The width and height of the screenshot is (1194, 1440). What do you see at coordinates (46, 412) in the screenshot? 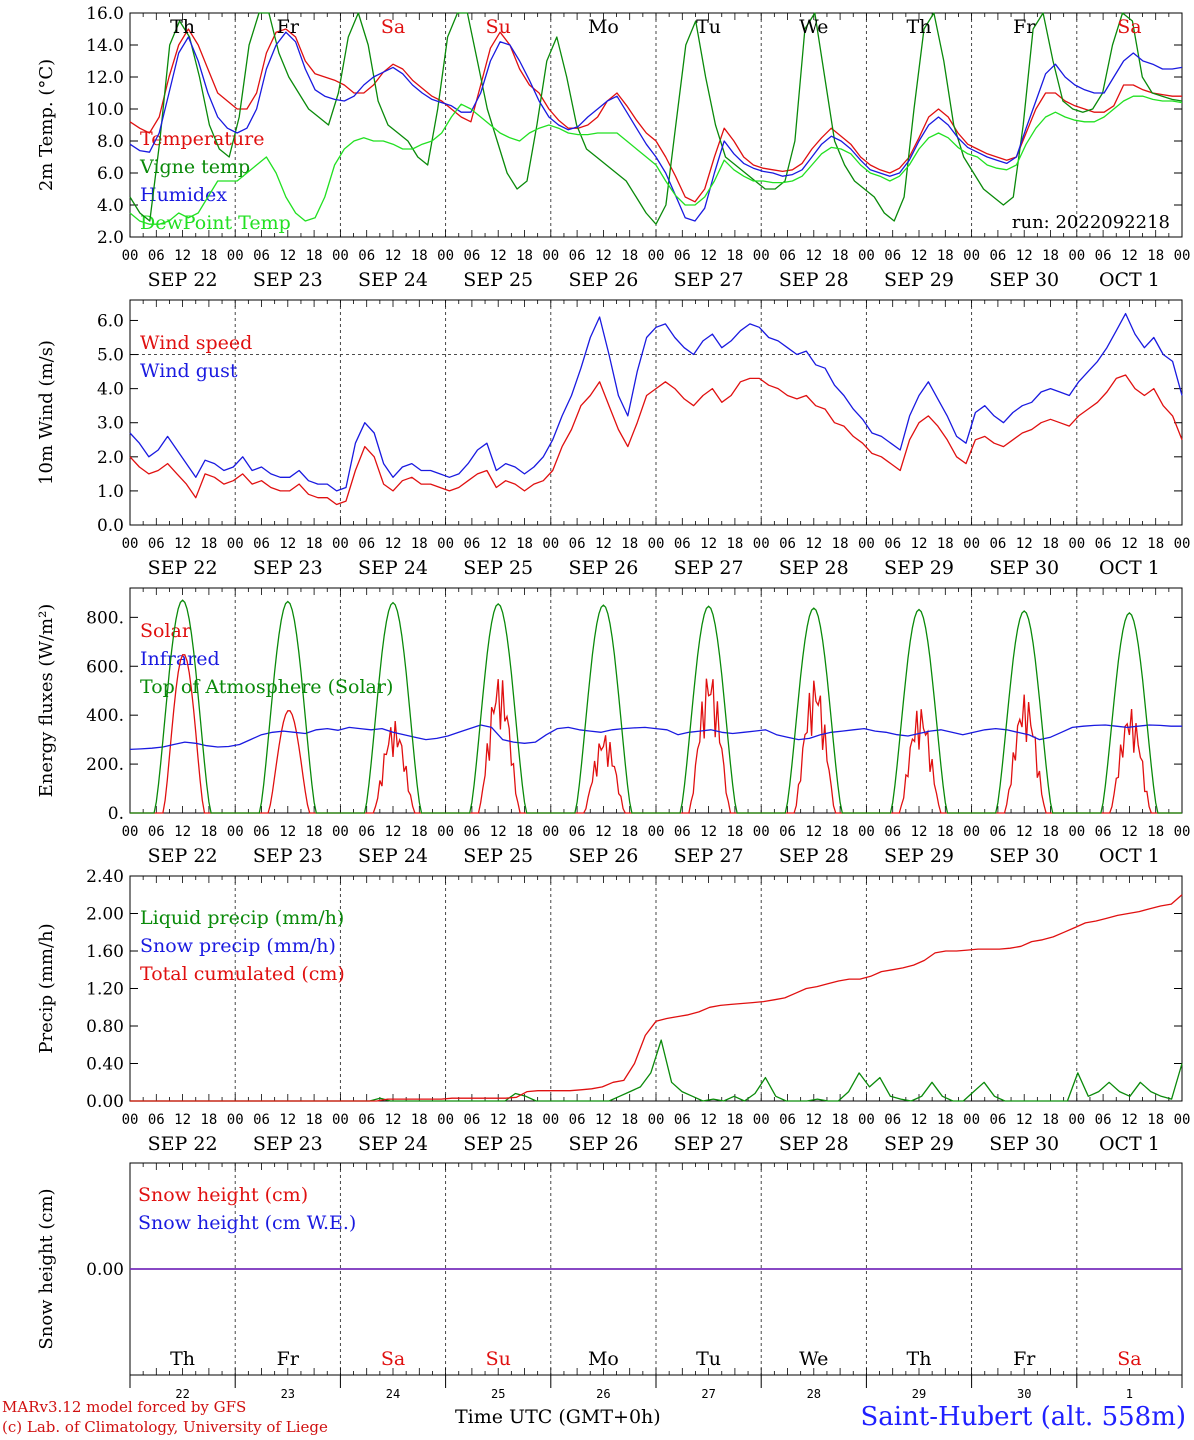
I see `y-axis-title: 10m Wind (m/s)` at bounding box center [46, 412].